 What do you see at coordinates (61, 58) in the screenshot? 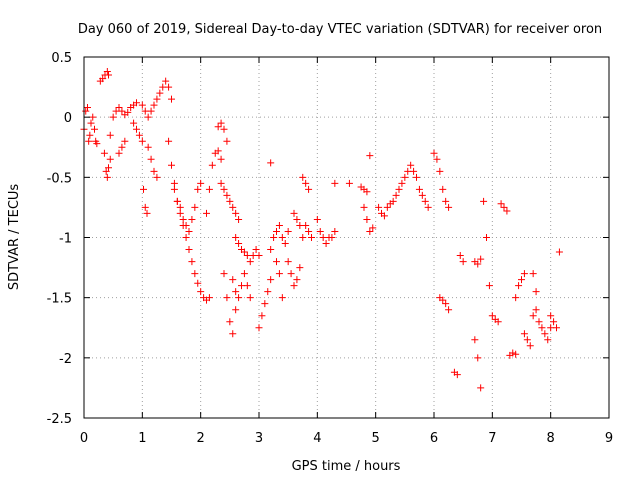
I see `y-tick-label: 0.5` at bounding box center [61, 58].